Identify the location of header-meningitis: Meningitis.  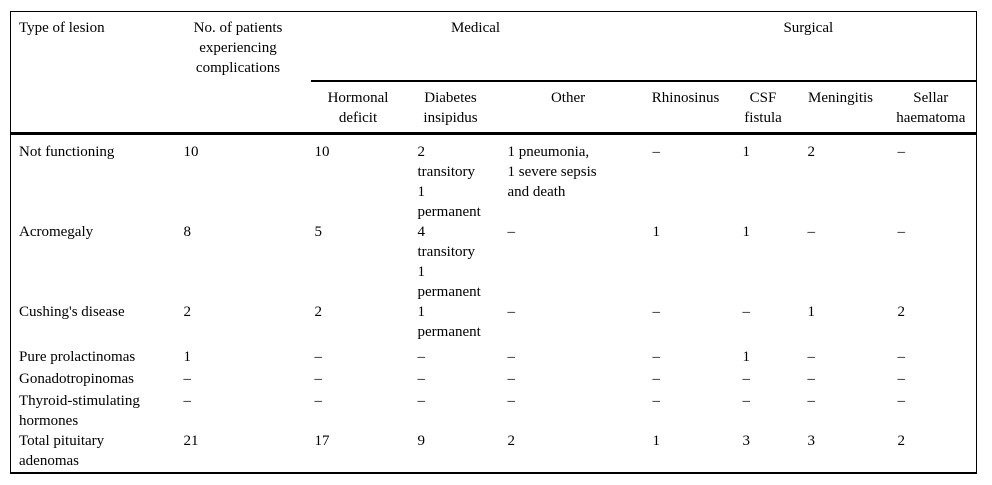
(840, 107).